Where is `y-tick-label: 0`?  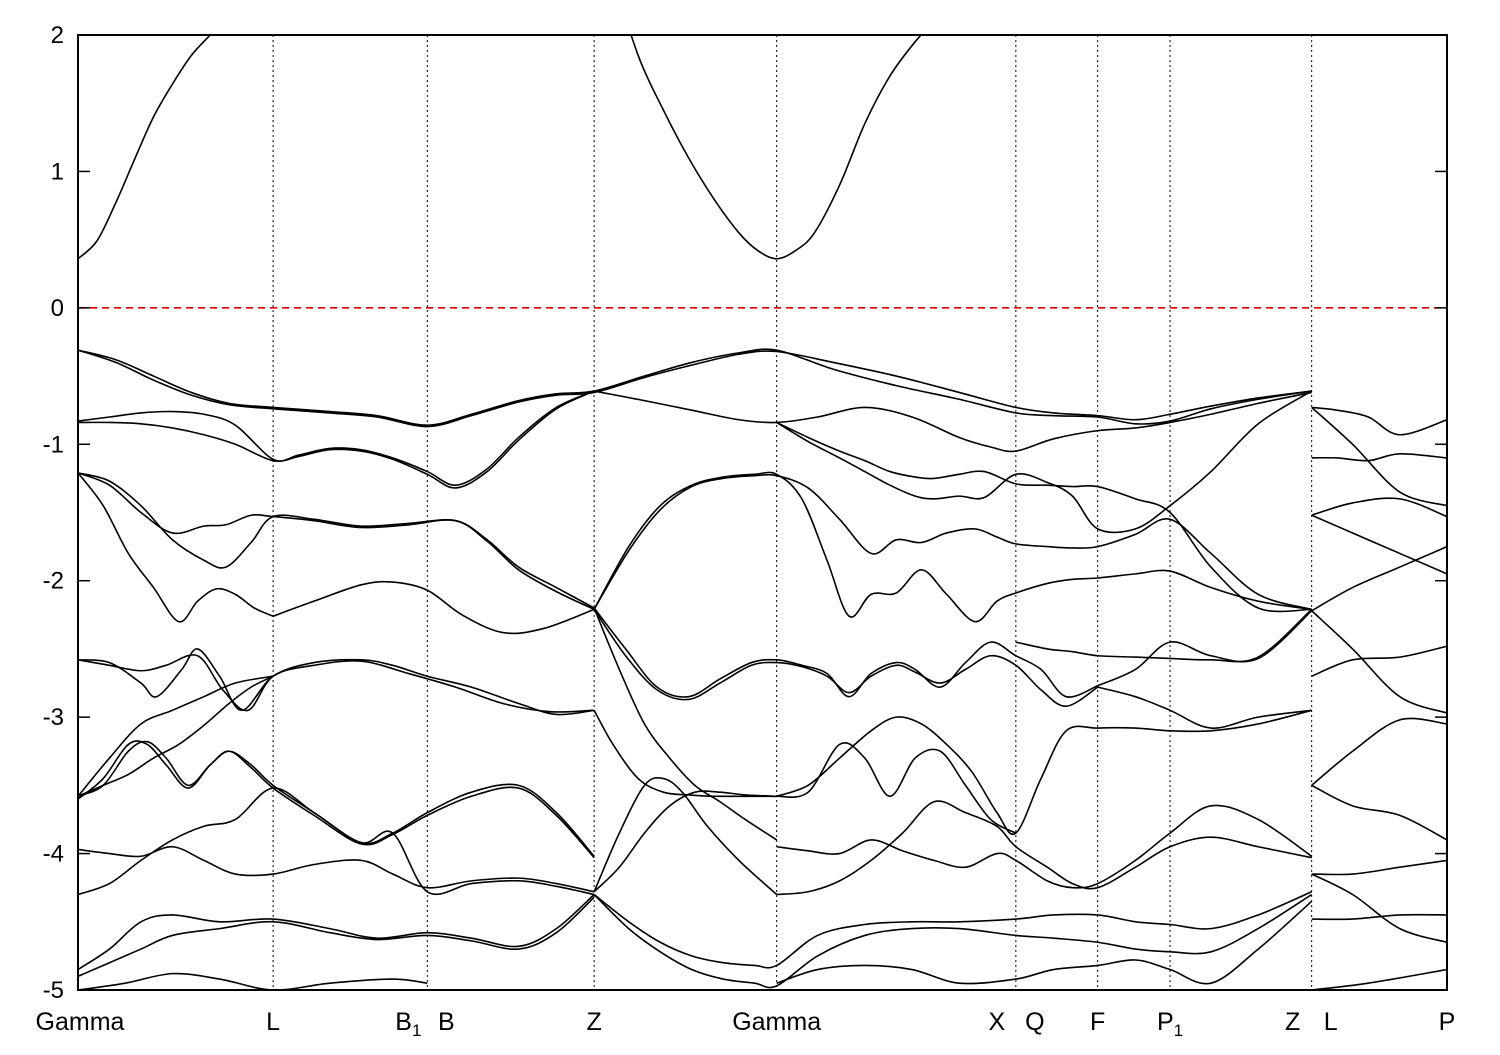
y-tick-label: 0 is located at coordinates (57, 308).